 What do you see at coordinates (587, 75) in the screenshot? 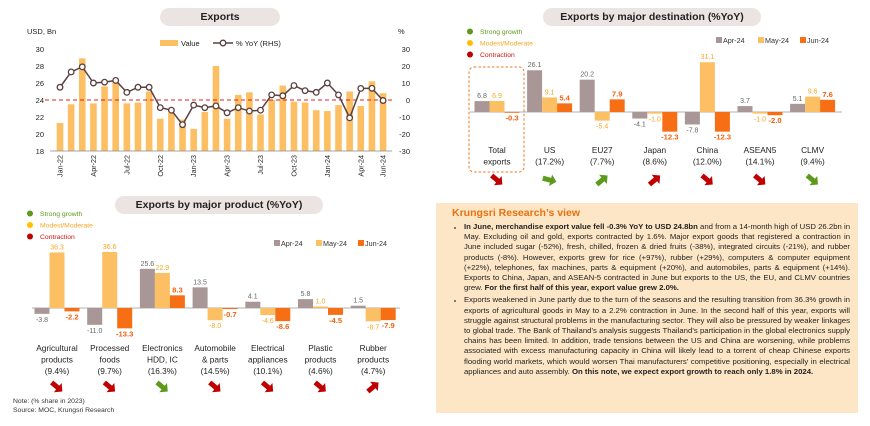
I see `data-label: 20.2` at bounding box center [587, 75].